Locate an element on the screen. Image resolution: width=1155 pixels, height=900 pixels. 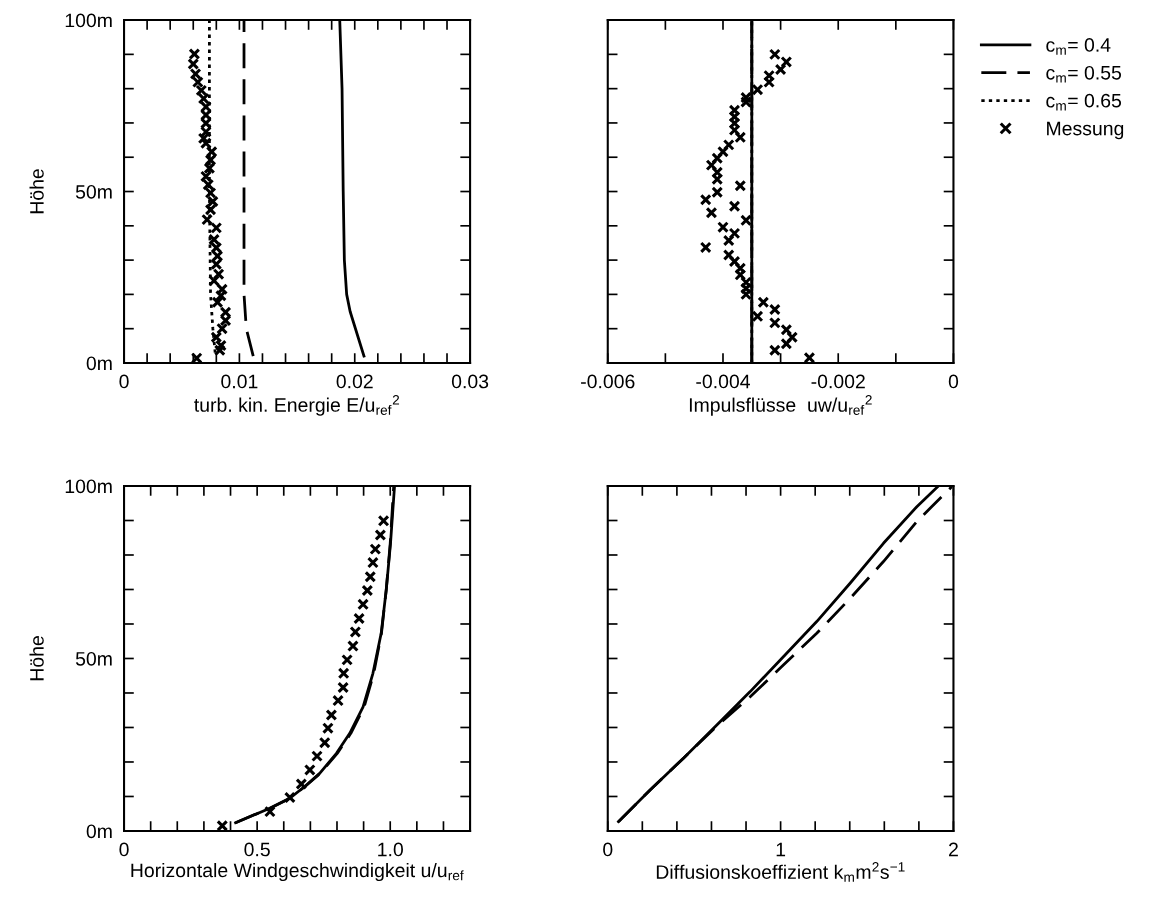
legend-label: c$_{m}$= 0.65 is located at coordinates (1084, 102).